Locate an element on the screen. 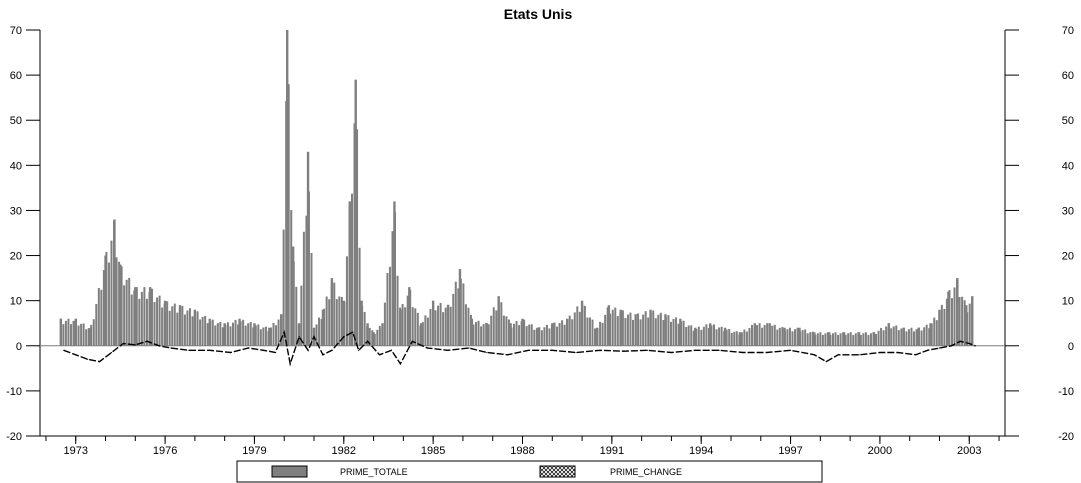 The width and height of the screenshot is (1081, 483). chart-title: Etats Unis is located at coordinates (538, 14).